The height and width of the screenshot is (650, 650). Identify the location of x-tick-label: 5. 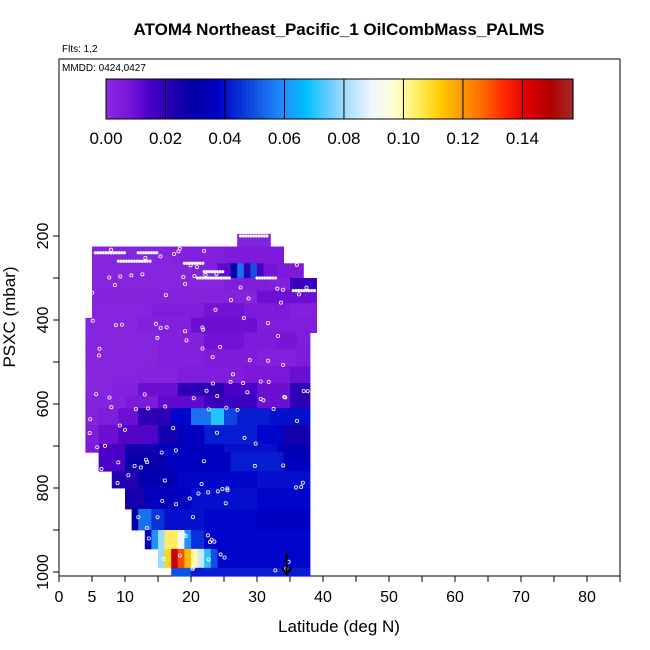
(92, 597).